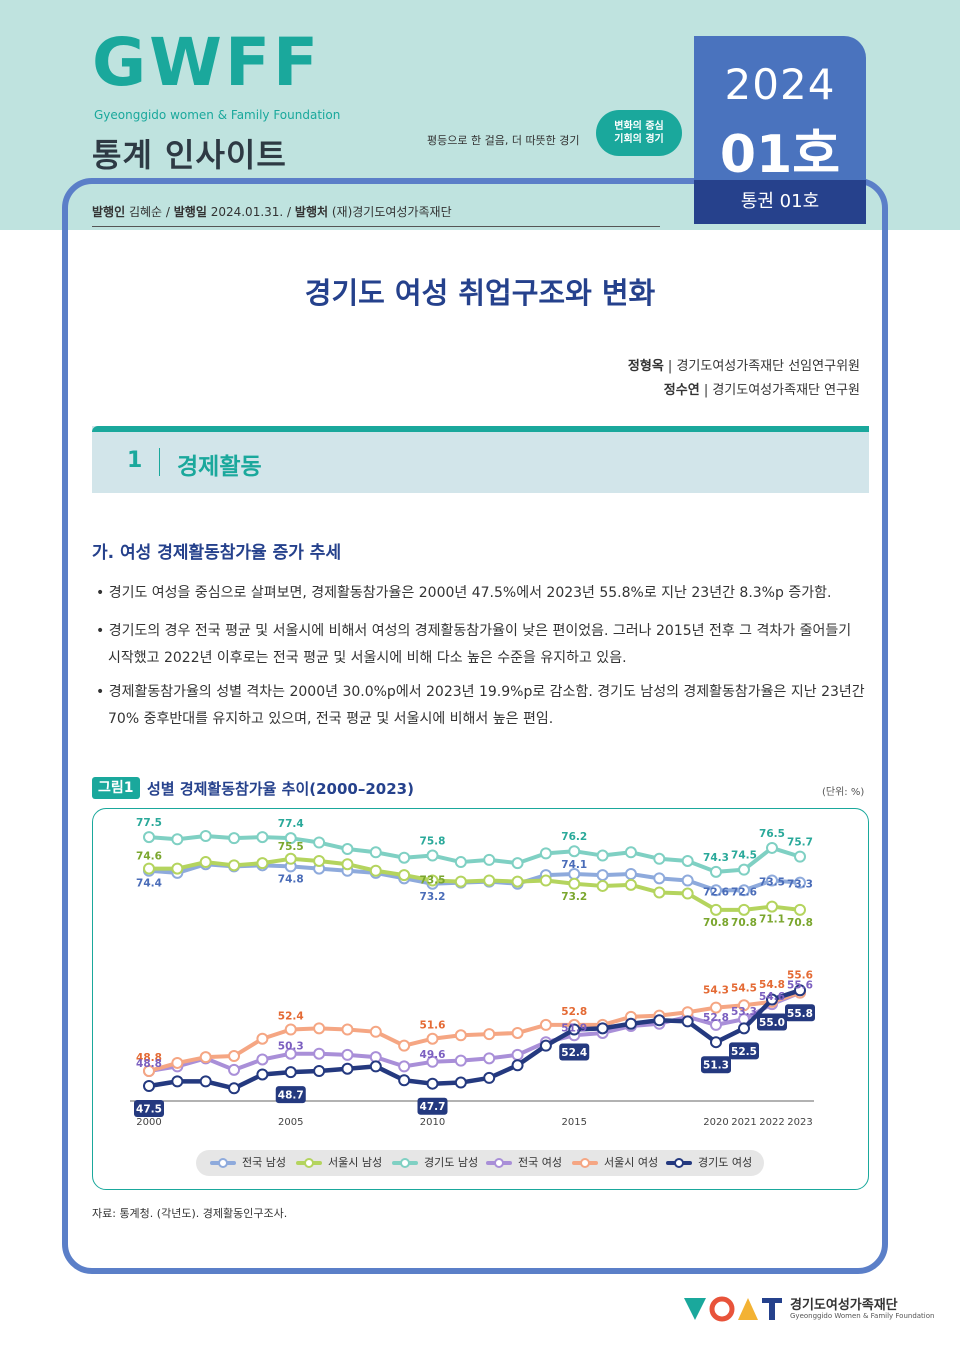 Image resolution: width=960 pixels, height=1357 pixels. Describe the element at coordinates (716, 991) in the screenshot. I see `data-label: 54.3` at that location.